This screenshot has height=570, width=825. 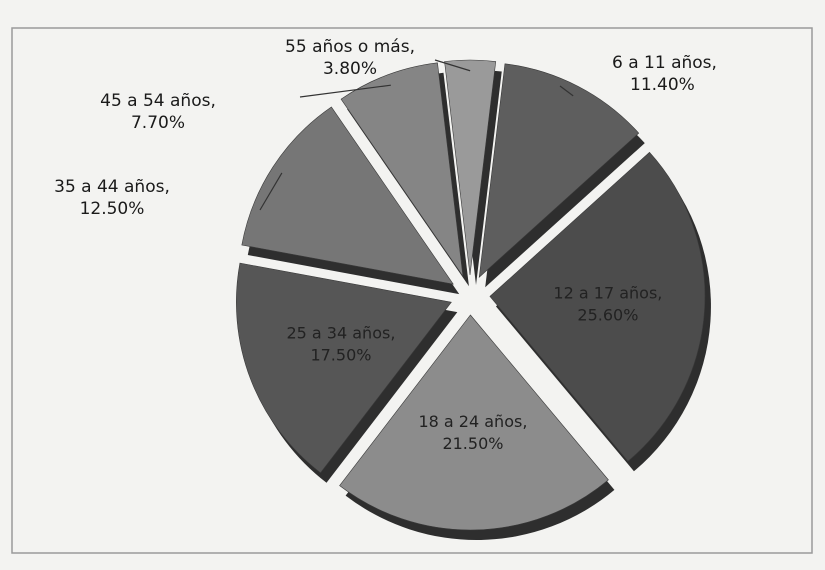 I want to click on data-label: 55 años o más,, so click(x=350, y=47).